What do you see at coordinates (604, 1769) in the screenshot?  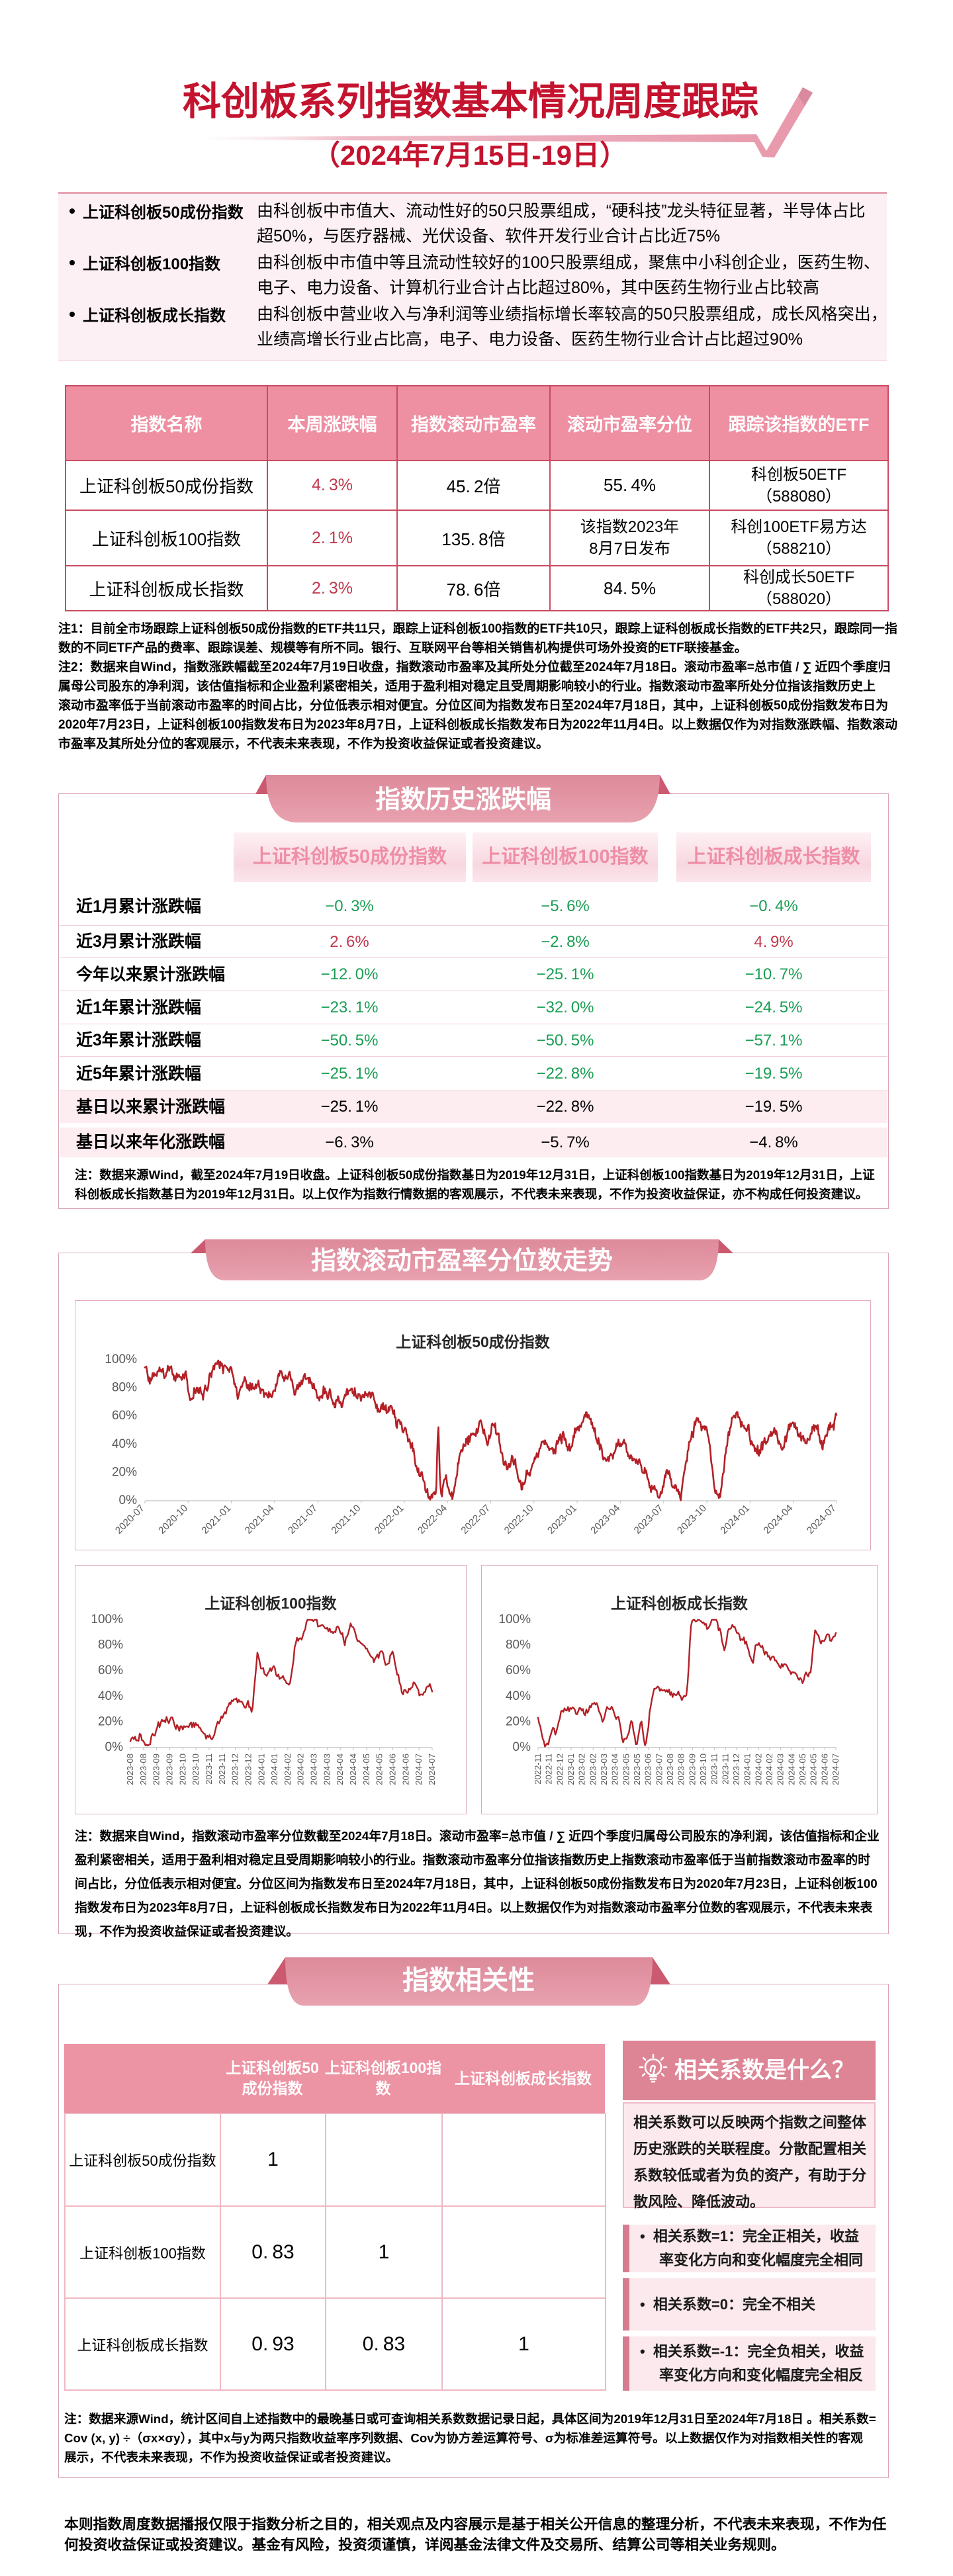 I see `svg-text: 2023-03` at bounding box center [604, 1769].